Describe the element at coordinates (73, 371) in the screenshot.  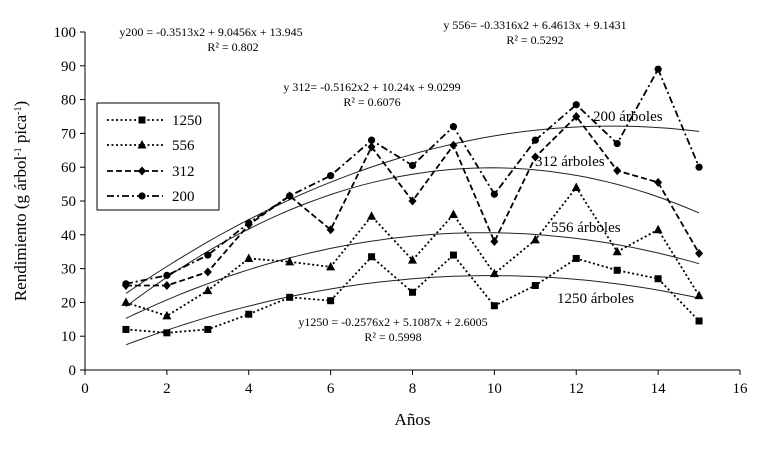
I see `y-tick-label: 0` at that location.